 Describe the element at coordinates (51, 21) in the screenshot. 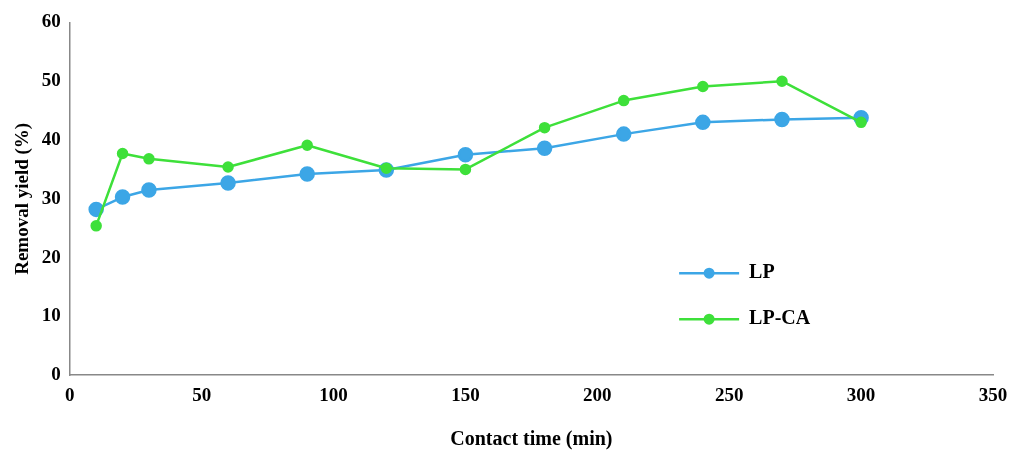

I see `y-tick-label: 60` at that location.